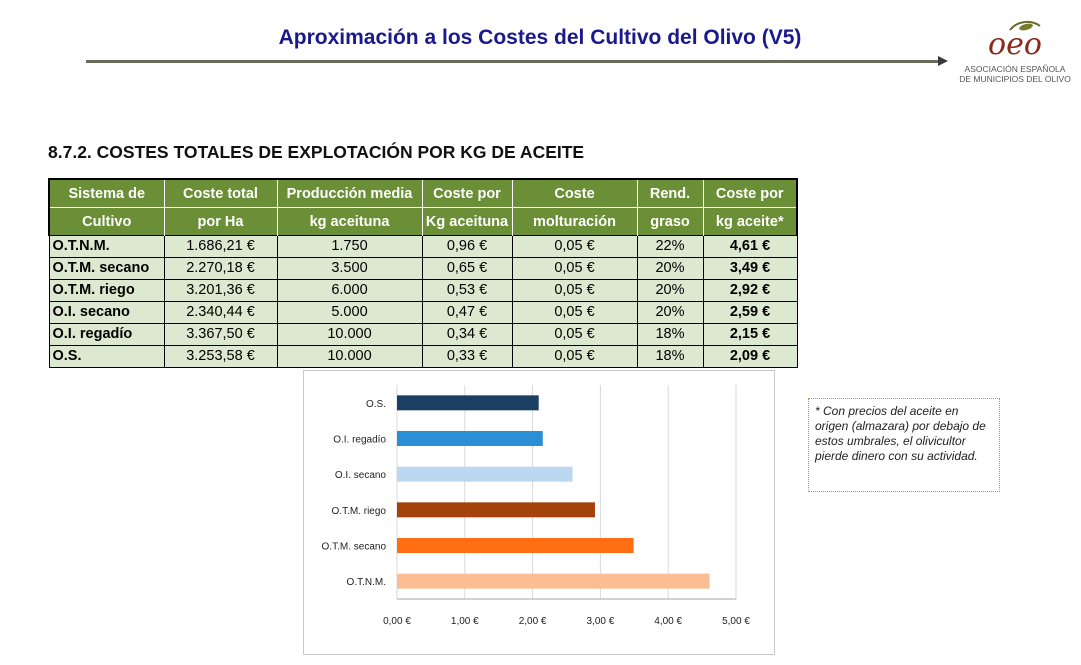  What do you see at coordinates (220, 221) in the screenshot?
I see `header-cell: por Ha` at bounding box center [220, 221].